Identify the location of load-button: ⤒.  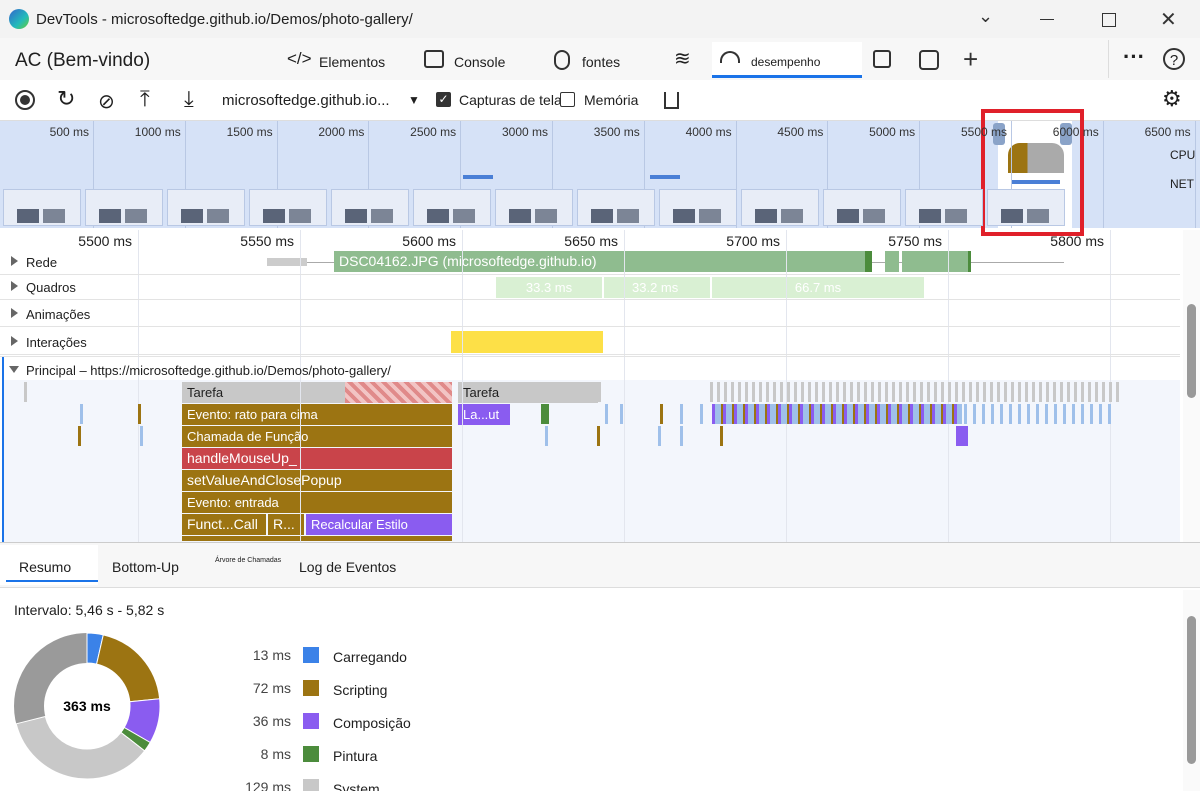
(145, 98).